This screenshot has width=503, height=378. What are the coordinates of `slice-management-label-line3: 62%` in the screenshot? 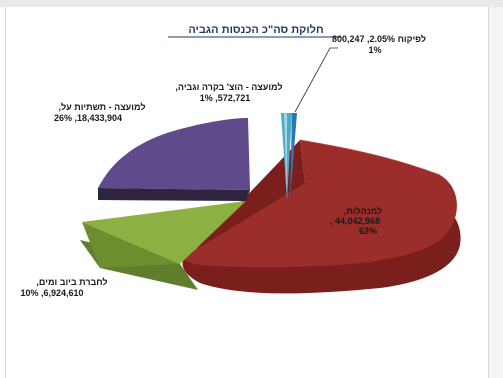 It's located at (368, 231).